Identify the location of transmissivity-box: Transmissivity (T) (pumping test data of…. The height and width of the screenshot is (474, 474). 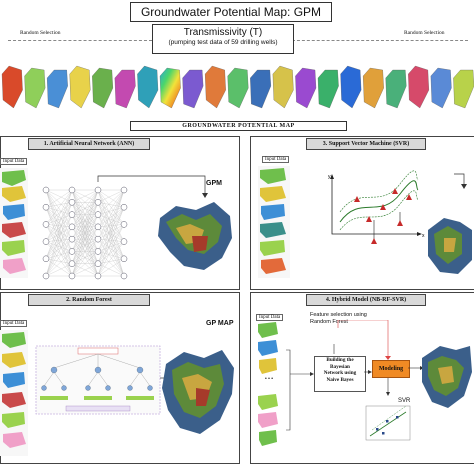
(223, 39).